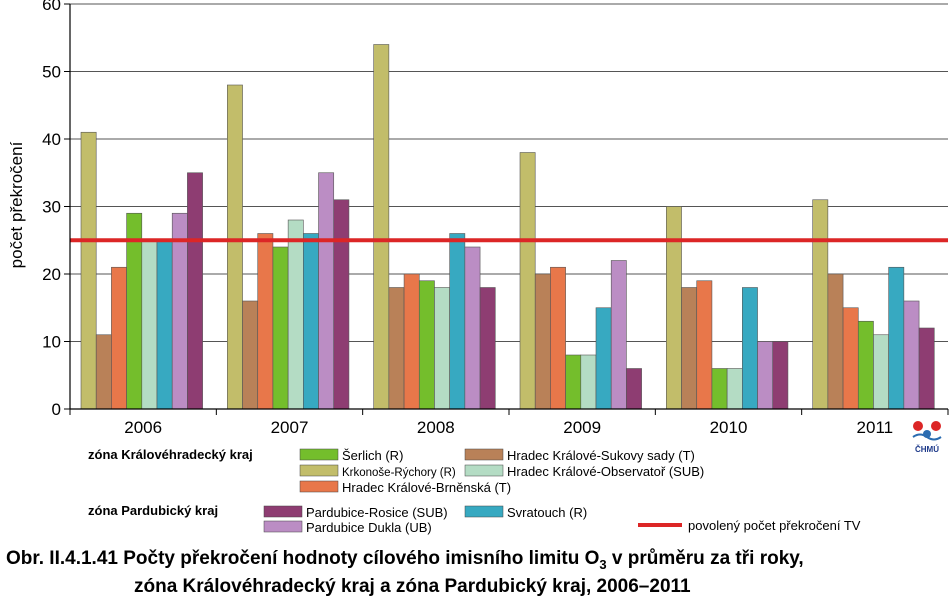 This screenshot has width=950, height=598. What do you see at coordinates (911, 355) in the screenshot?
I see `bar-2011-s6` at bounding box center [911, 355].